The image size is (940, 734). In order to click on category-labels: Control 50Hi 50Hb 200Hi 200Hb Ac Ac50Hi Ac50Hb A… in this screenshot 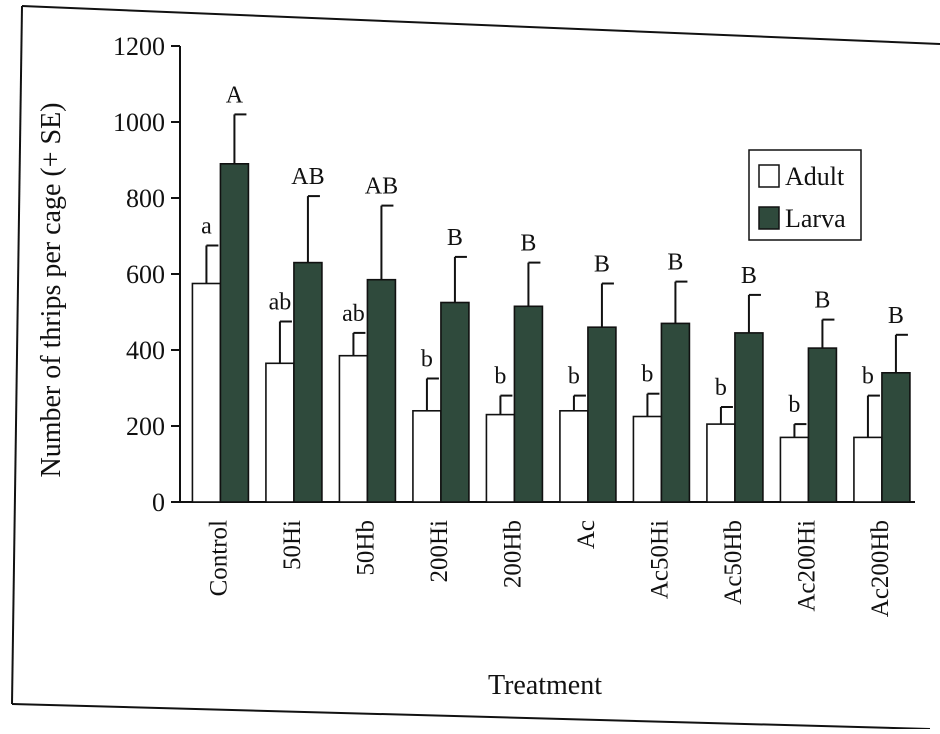, I will do `click(549, 568)`.